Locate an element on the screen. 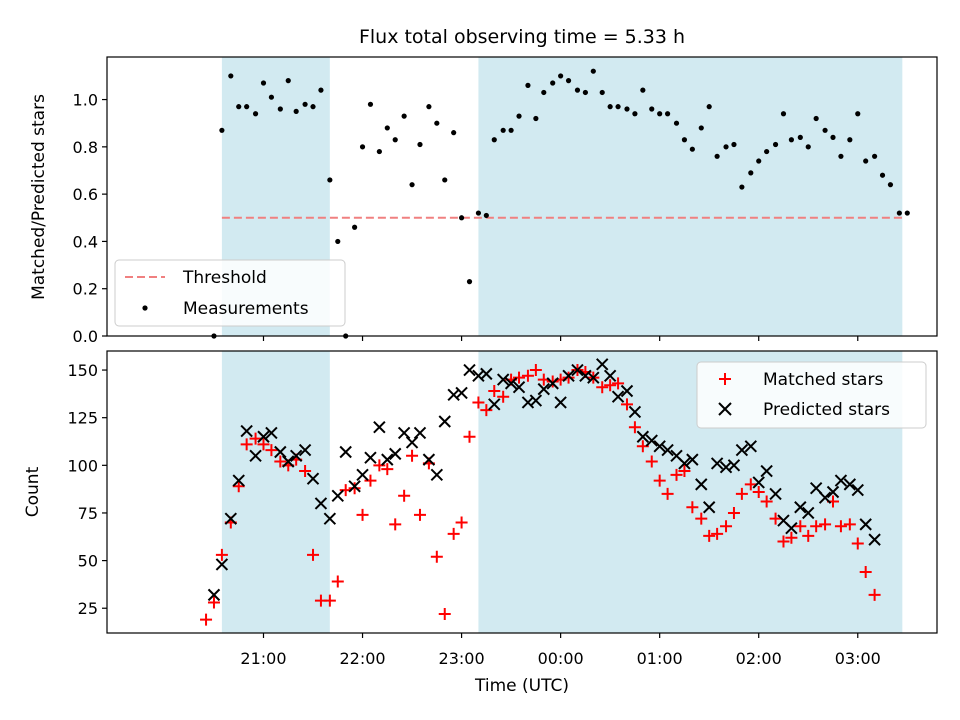 The image size is (960, 720). matched-legend-swatch is located at coordinates (725, 379).